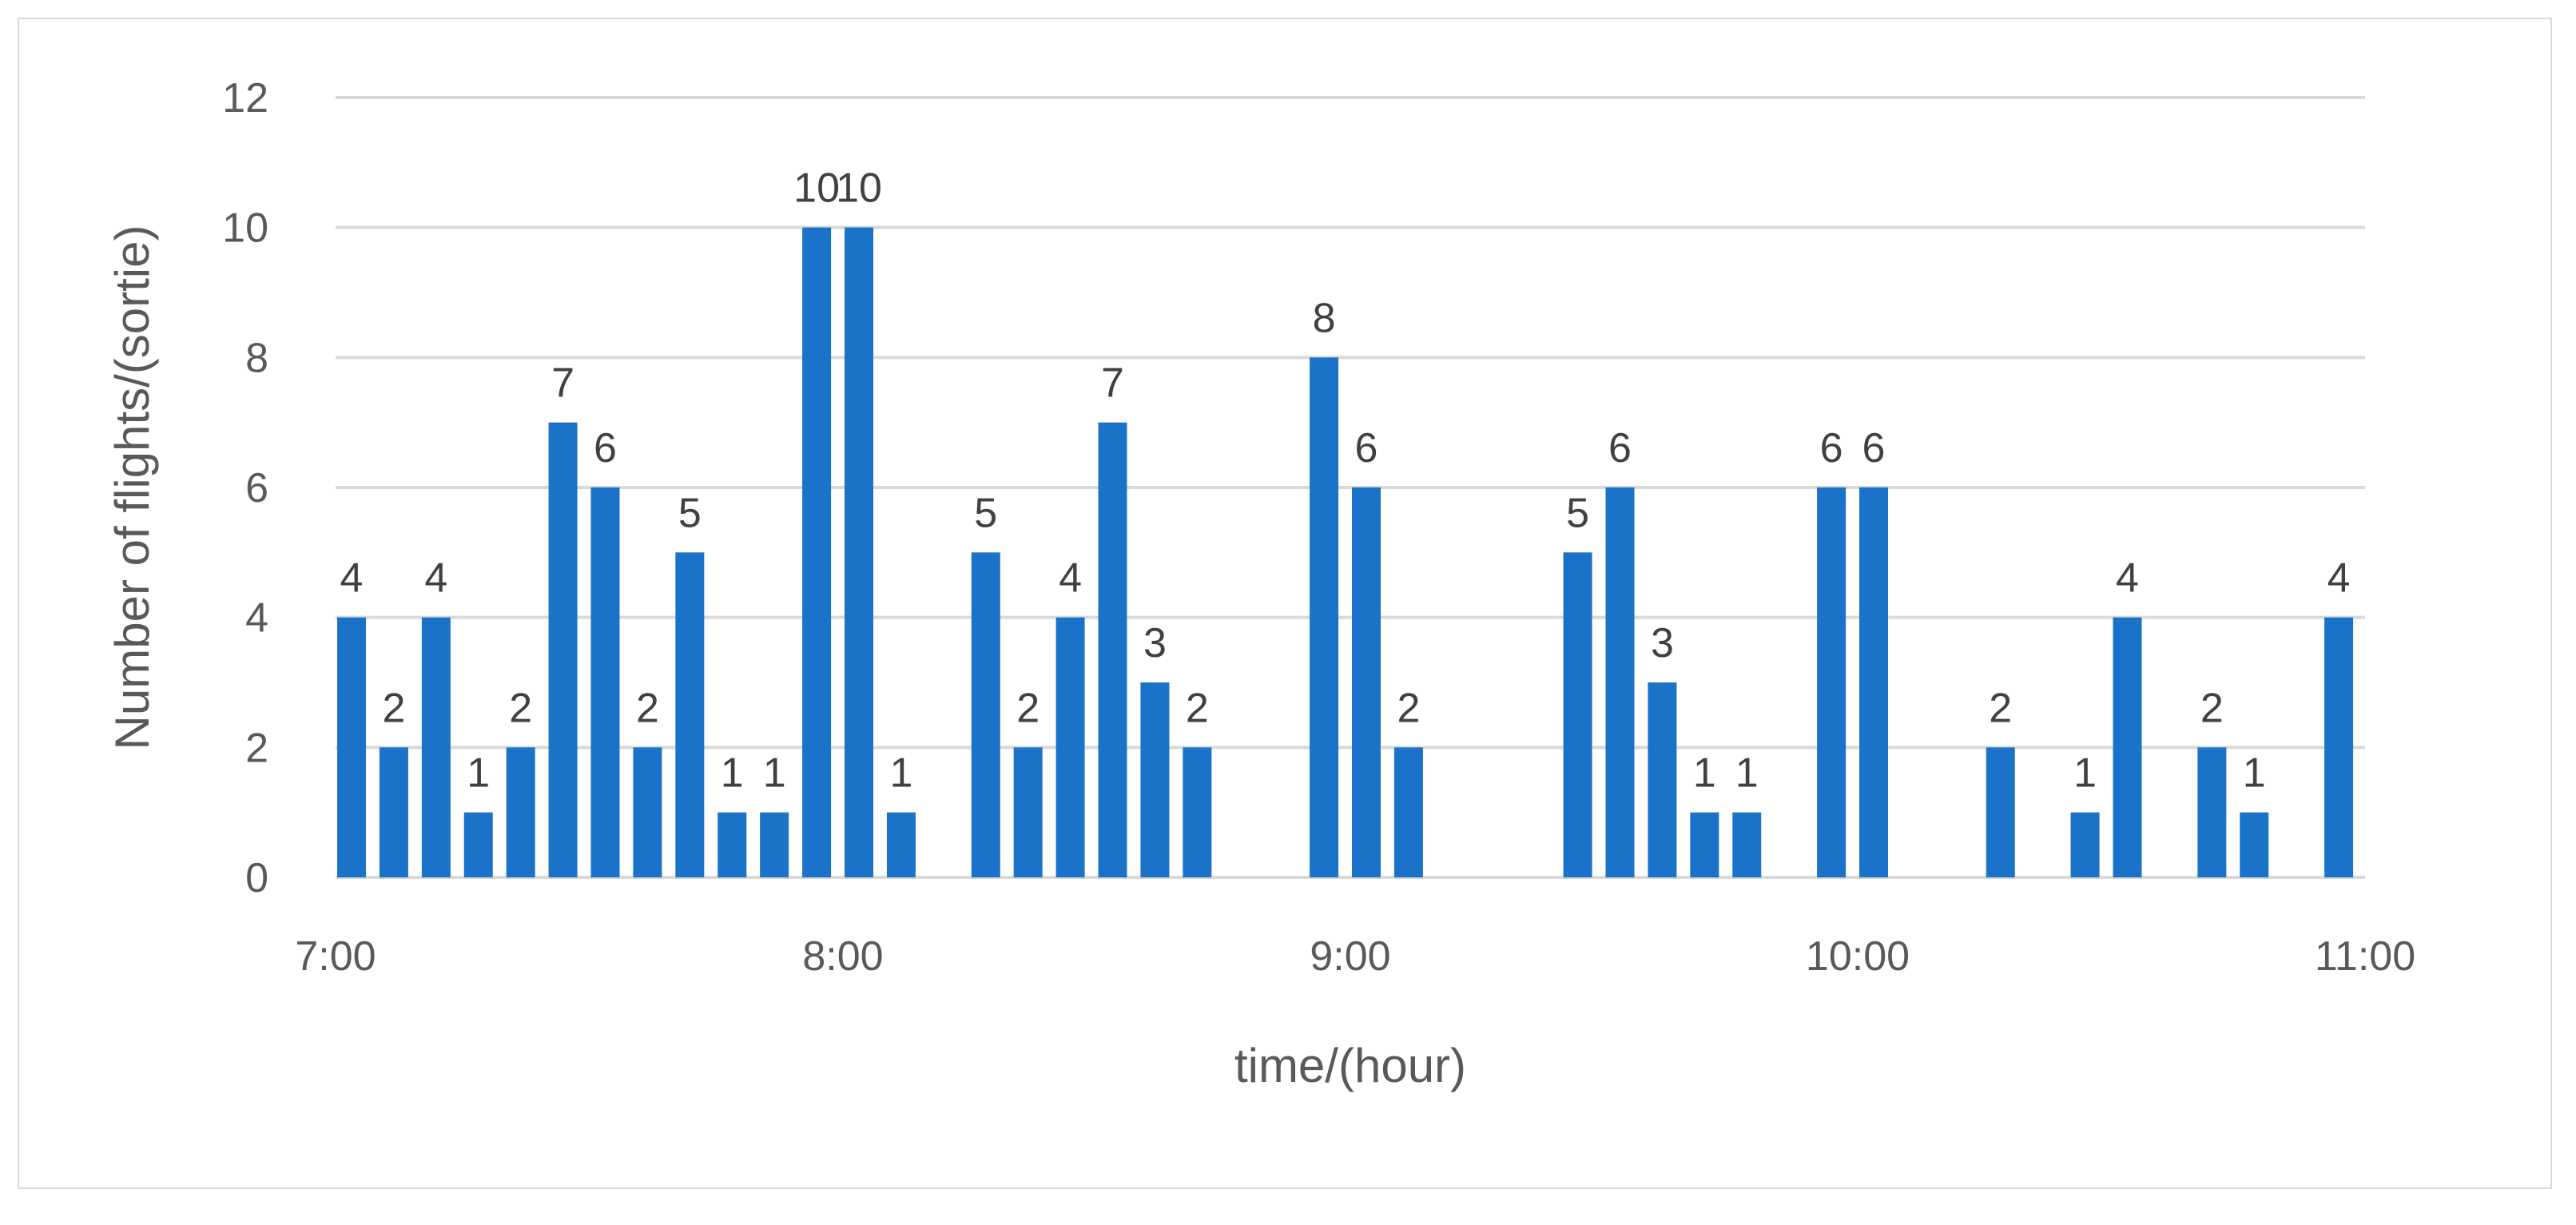 The image size is (2576, 1225). I want to click on x-axis-ticks: 7:00 8:00 9:00 10:00 11:00, so click(1355, 956).